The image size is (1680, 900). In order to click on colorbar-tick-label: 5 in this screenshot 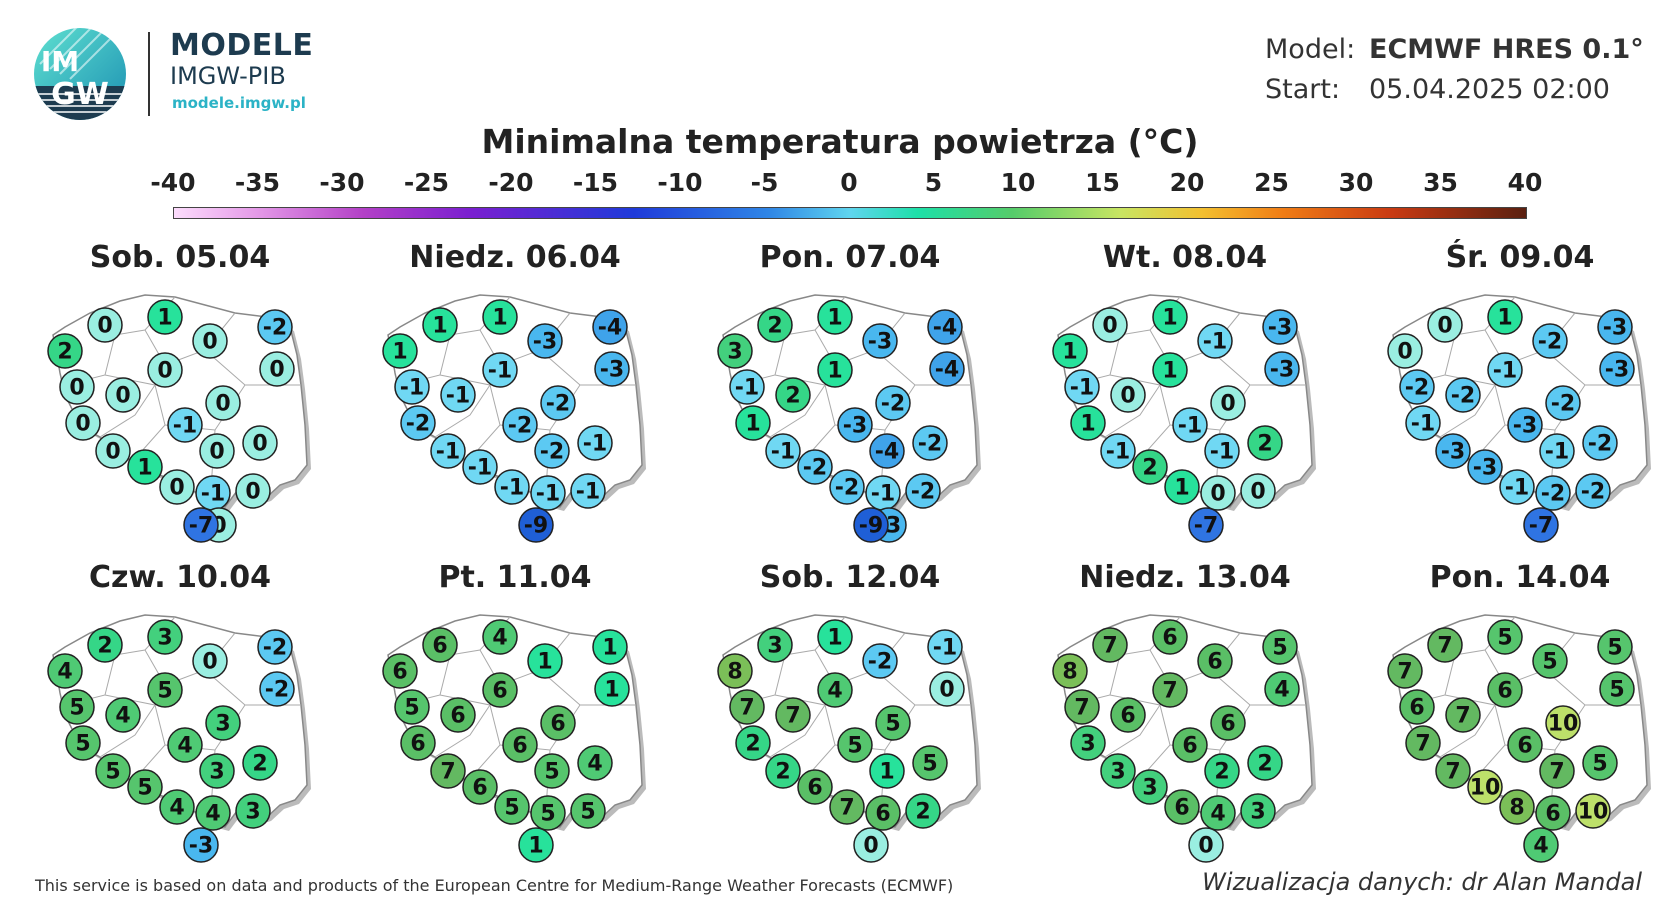, I will do `click(933, 182)`.